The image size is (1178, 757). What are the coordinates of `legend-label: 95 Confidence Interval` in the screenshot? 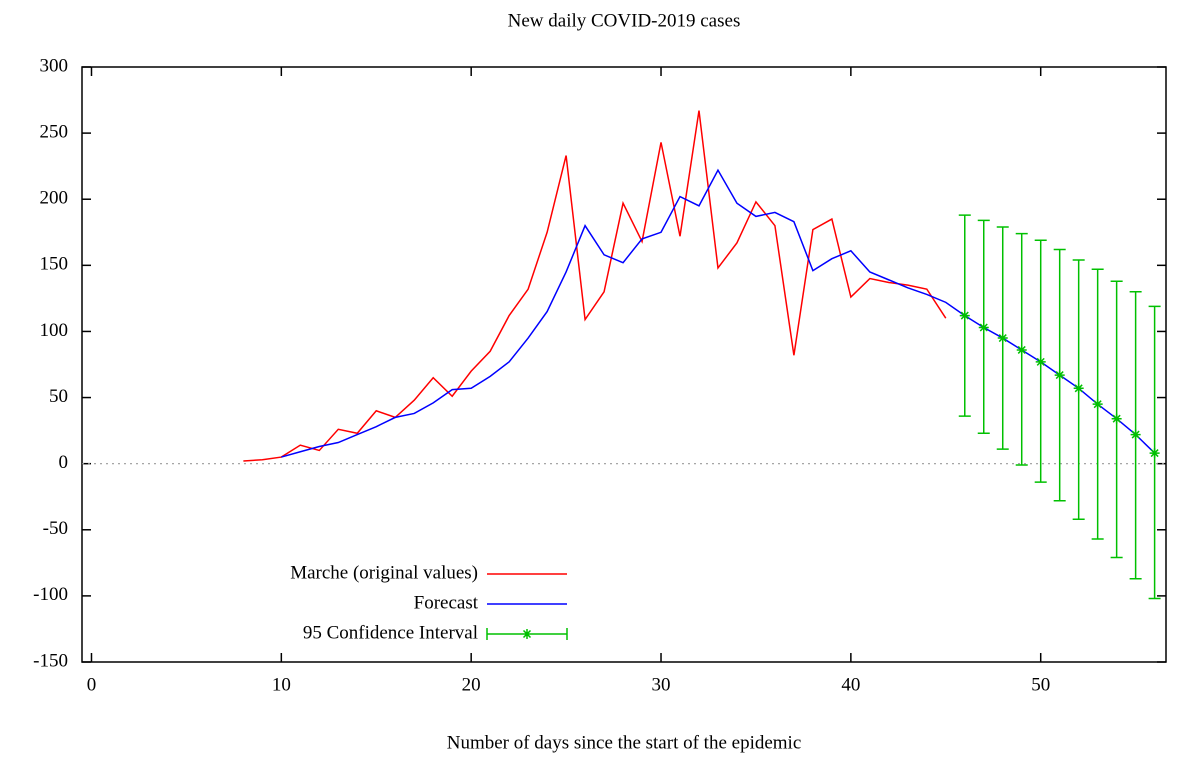 It's located at (390, 632).